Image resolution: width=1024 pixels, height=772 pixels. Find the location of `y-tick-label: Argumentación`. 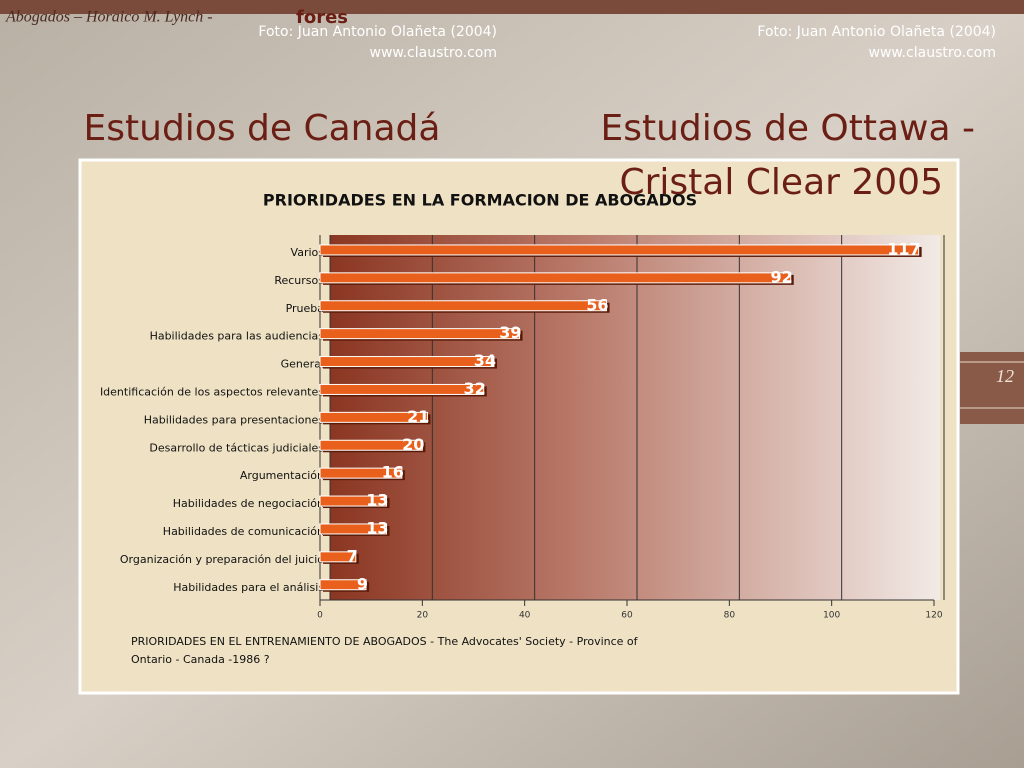

y-tick-label: Argumentación is located at coordinates (282, 475).